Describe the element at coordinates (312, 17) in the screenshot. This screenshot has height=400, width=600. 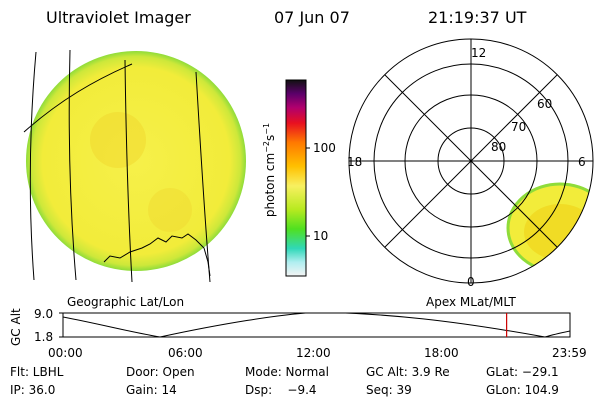
I see `date-label: 07 Jun 07` at that location.